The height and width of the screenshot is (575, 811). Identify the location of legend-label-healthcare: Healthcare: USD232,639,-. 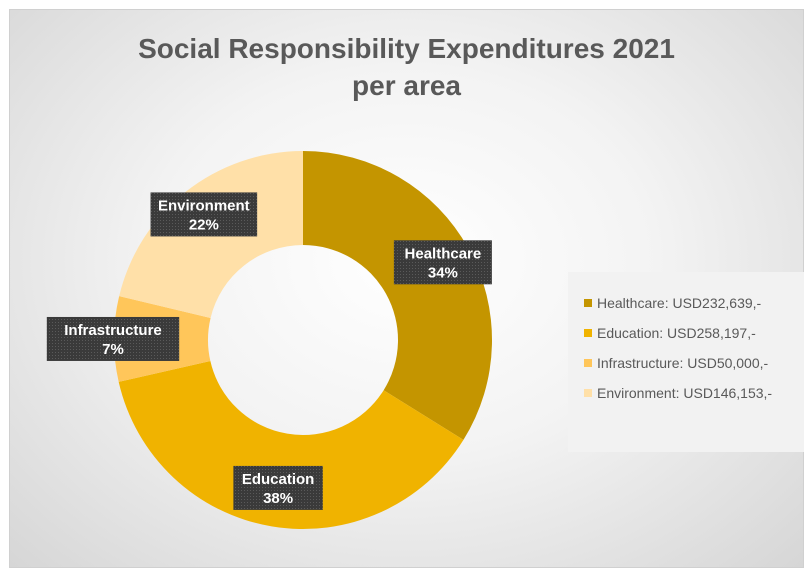
(679, 303).